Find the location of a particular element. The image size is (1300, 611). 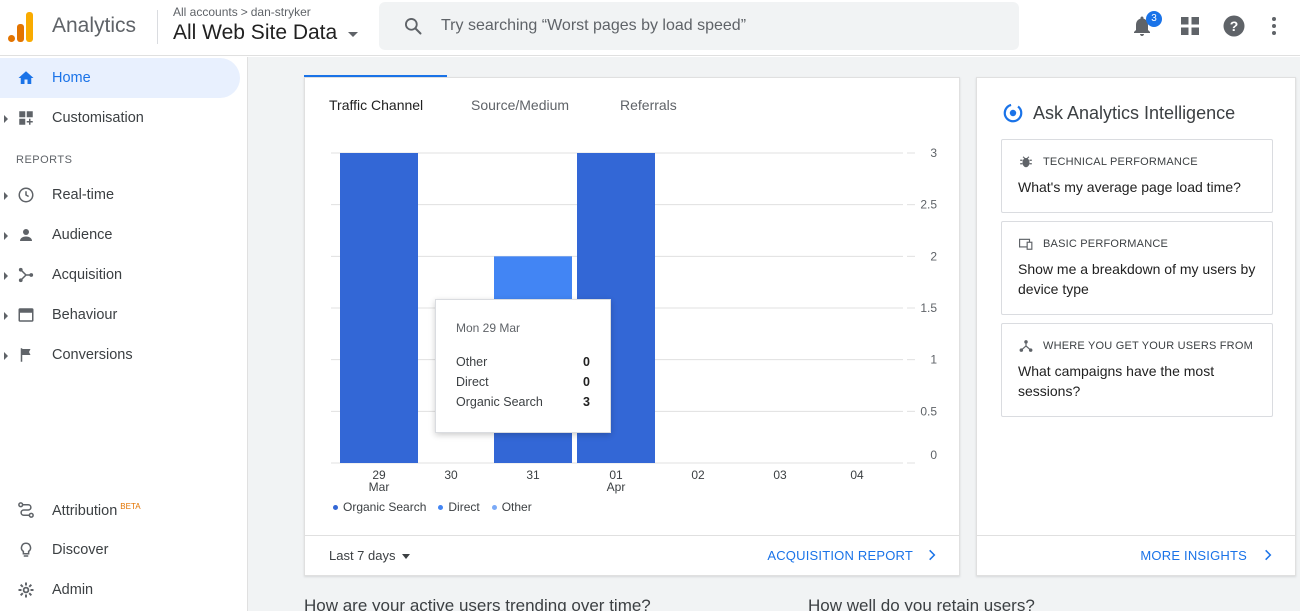

y-tick-label: 2.5 is located at coordinates (928, 205).